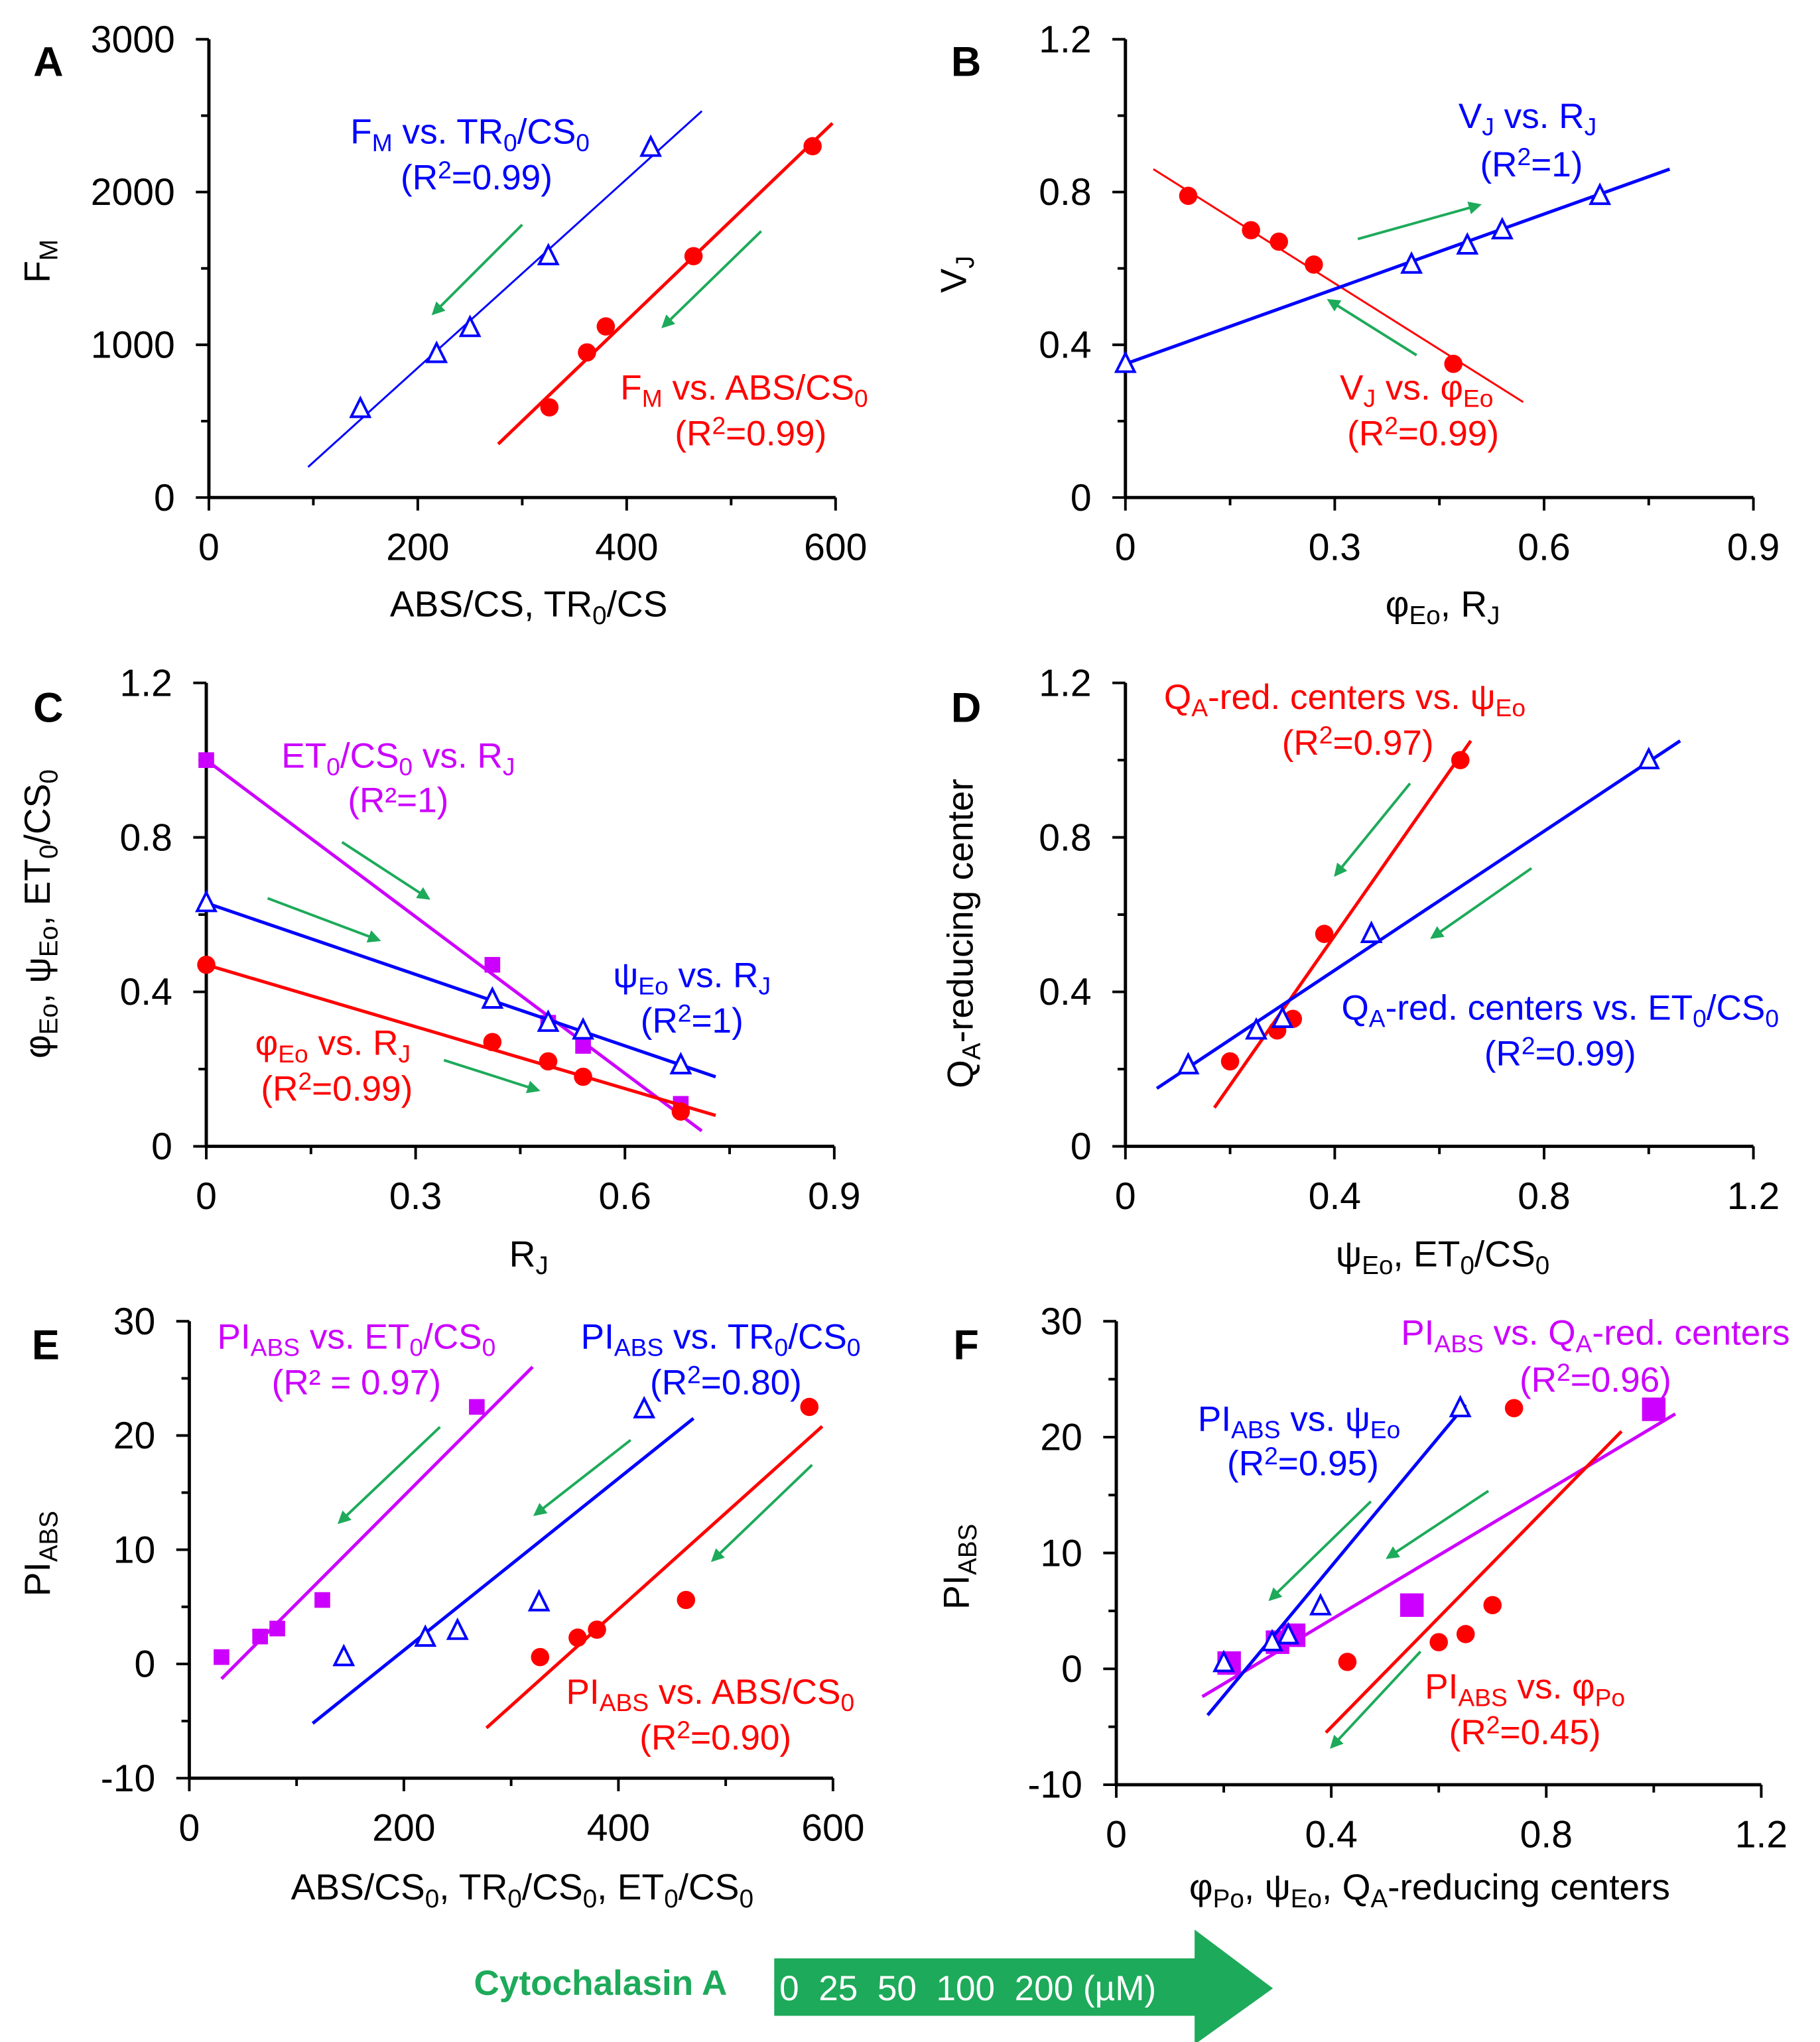 The image size is (1820, 2042). What do you see at coordinates (37, 980) in the screenshot?
I see `text-segment: , ψ` at bounding box center [37, 980].